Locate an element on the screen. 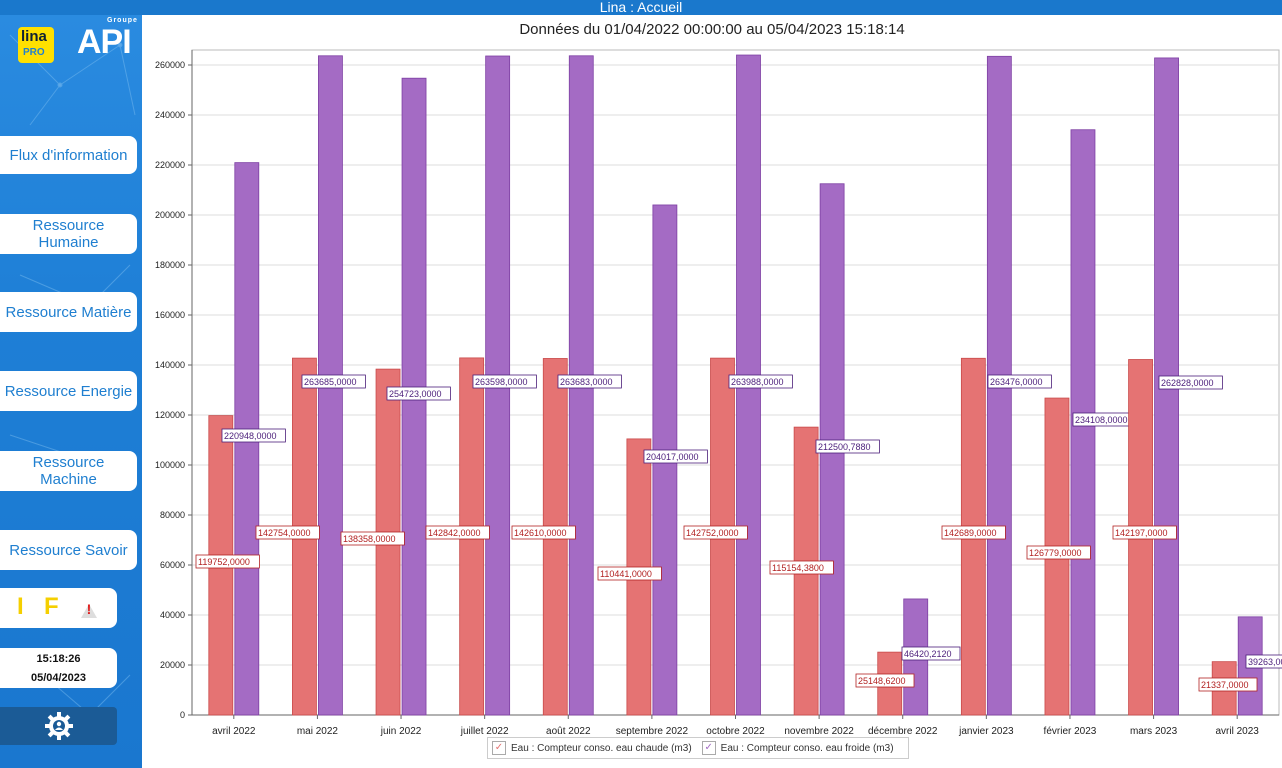 This screenshot has width=1282, height=768. logo-groupe-text: Groupe is located at coordinates (122, 20).